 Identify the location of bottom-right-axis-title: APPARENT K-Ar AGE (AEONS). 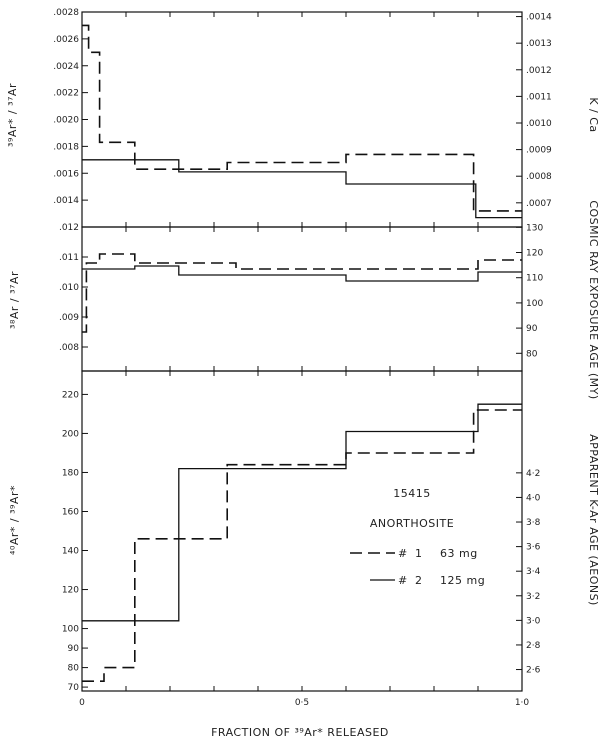
(593, 520).